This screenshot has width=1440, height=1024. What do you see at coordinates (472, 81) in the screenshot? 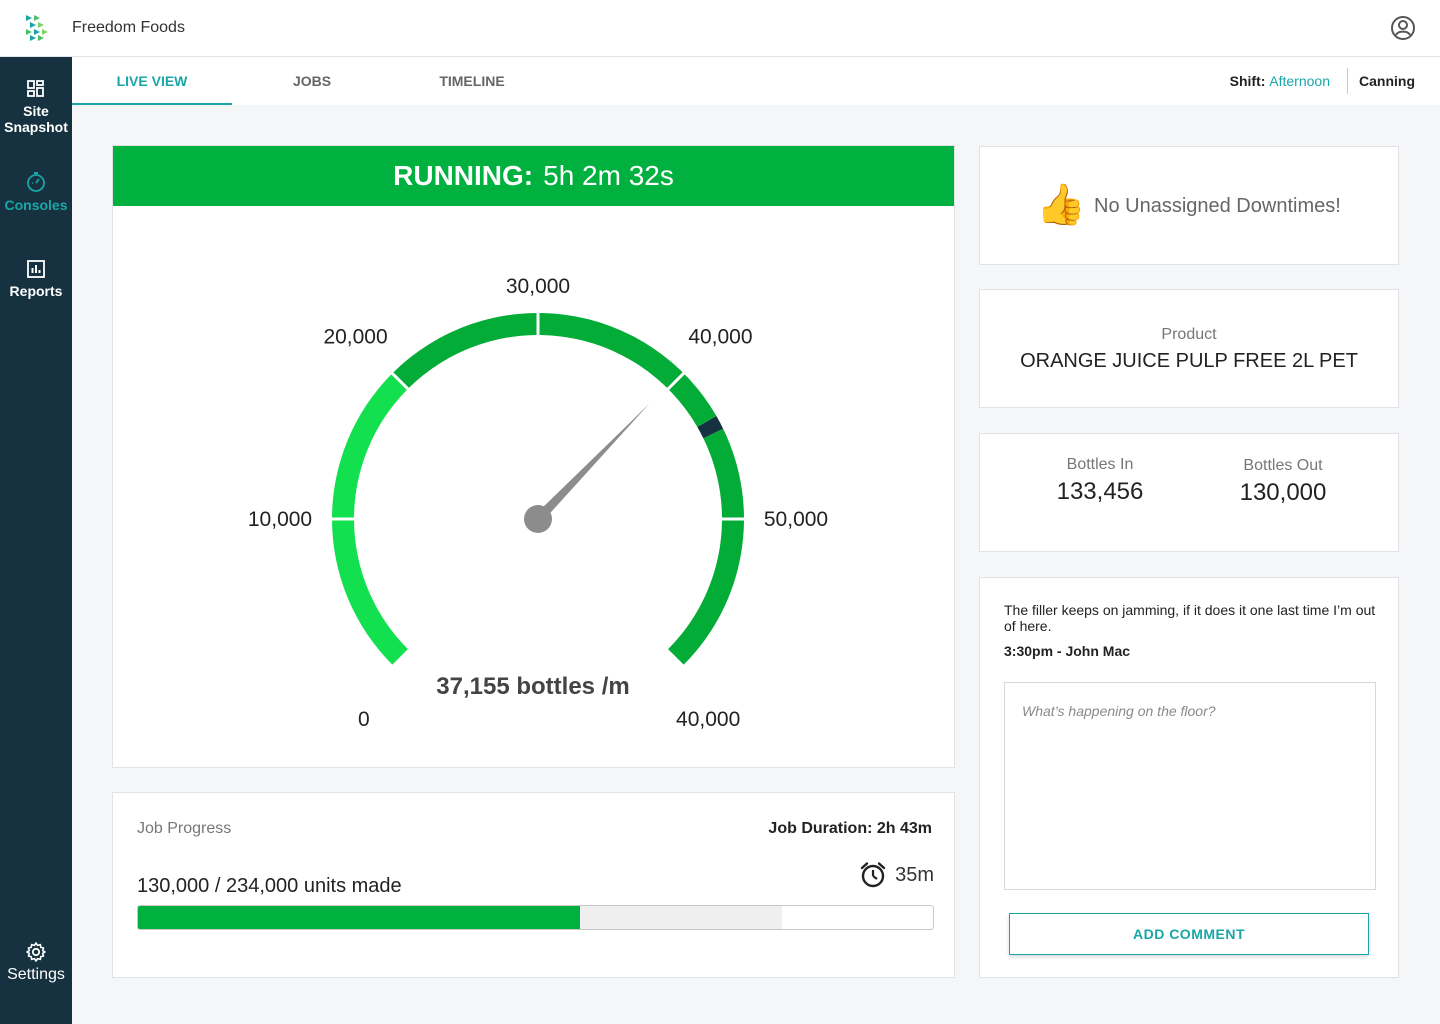
I see `tab-timeline: TIMELINE` at bounding box center [472, 81].